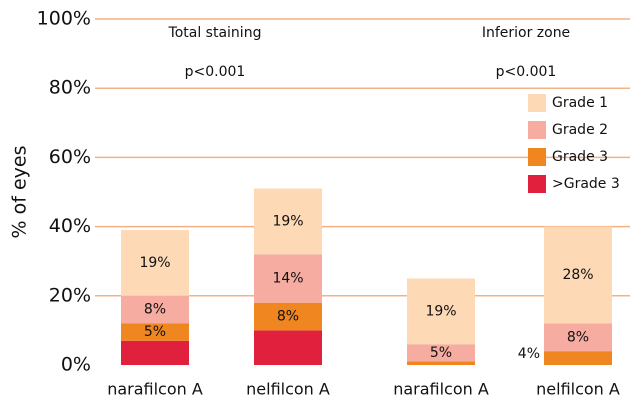 This screenshot has height=405, width=635. What do you see at coordinates (529, 354) in the screenshot?
I see `data-label: 4%` at bounding box center [529, 354].